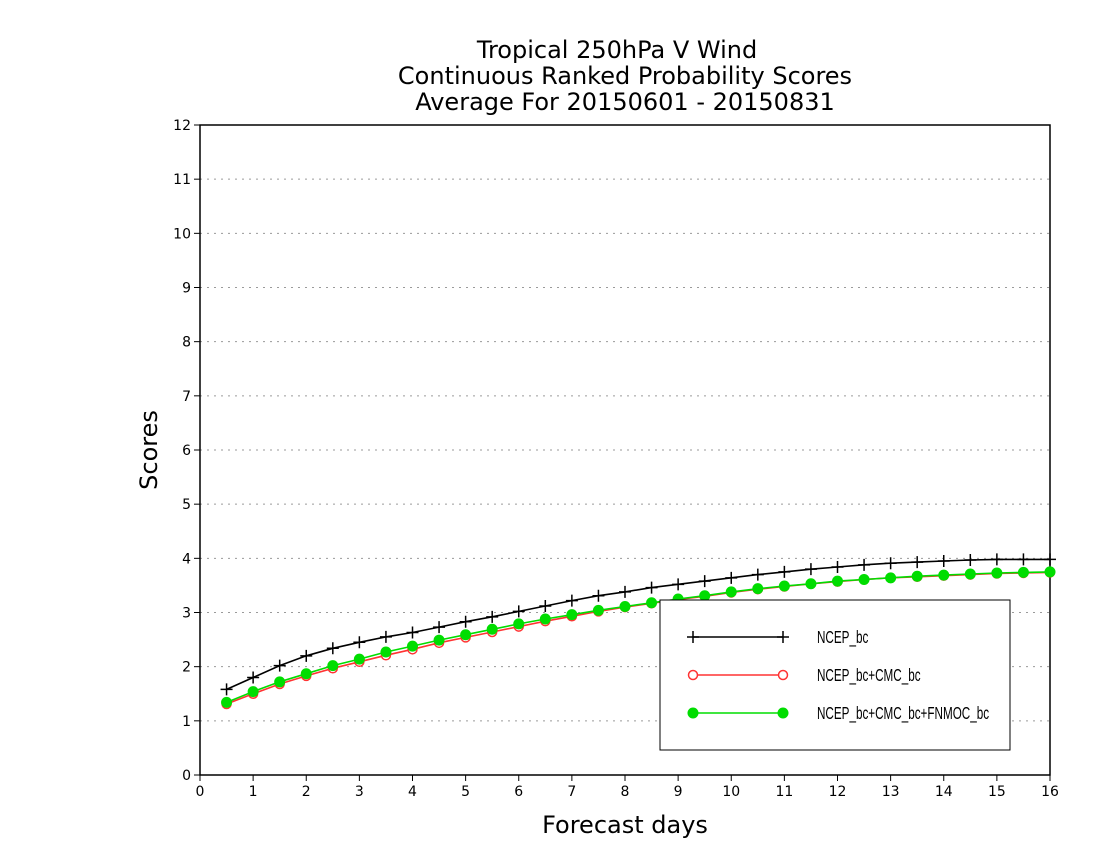 The width and height of the screenshot is (1100, 850). Describe the element at coordinates (731, 792) in the screenshot. I see `x-tick-label: 10` at that location.